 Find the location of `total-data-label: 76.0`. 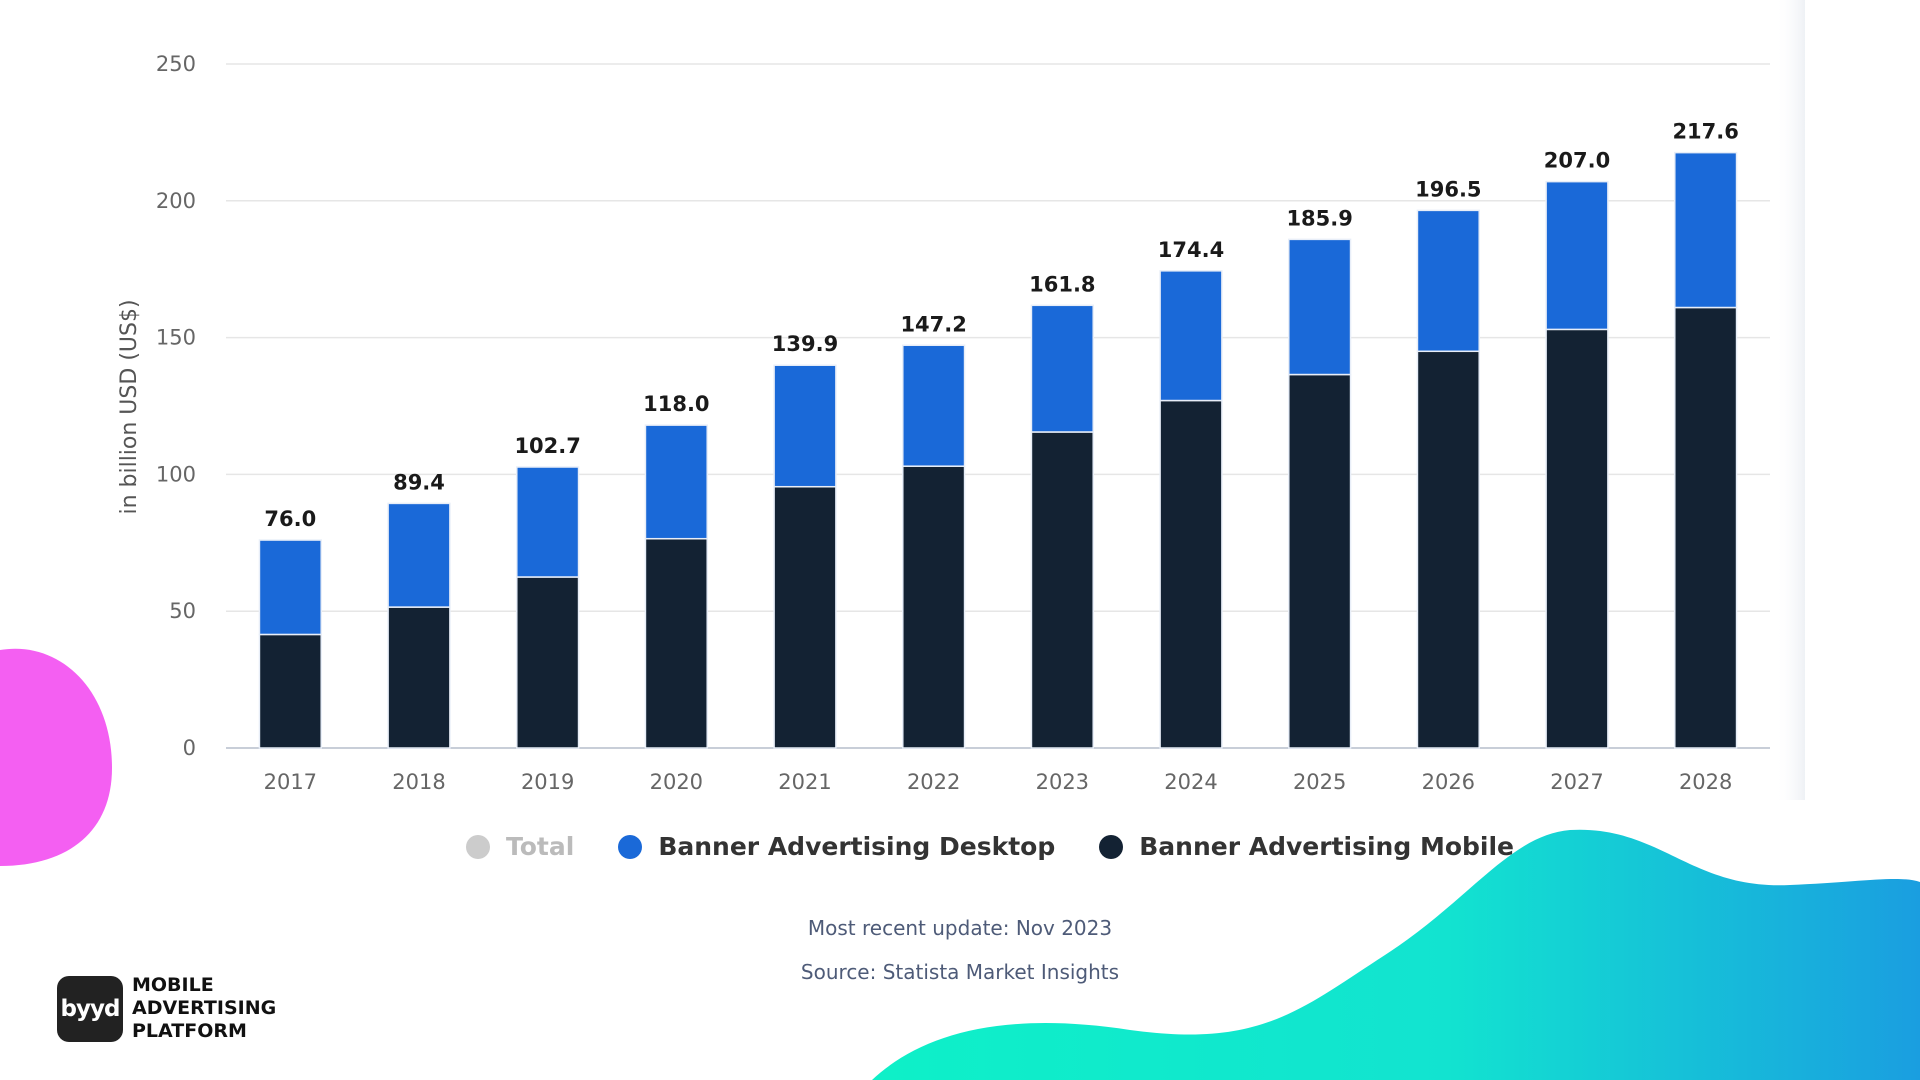

total-data-label: 76.0 is located at coordinates (290, 519).